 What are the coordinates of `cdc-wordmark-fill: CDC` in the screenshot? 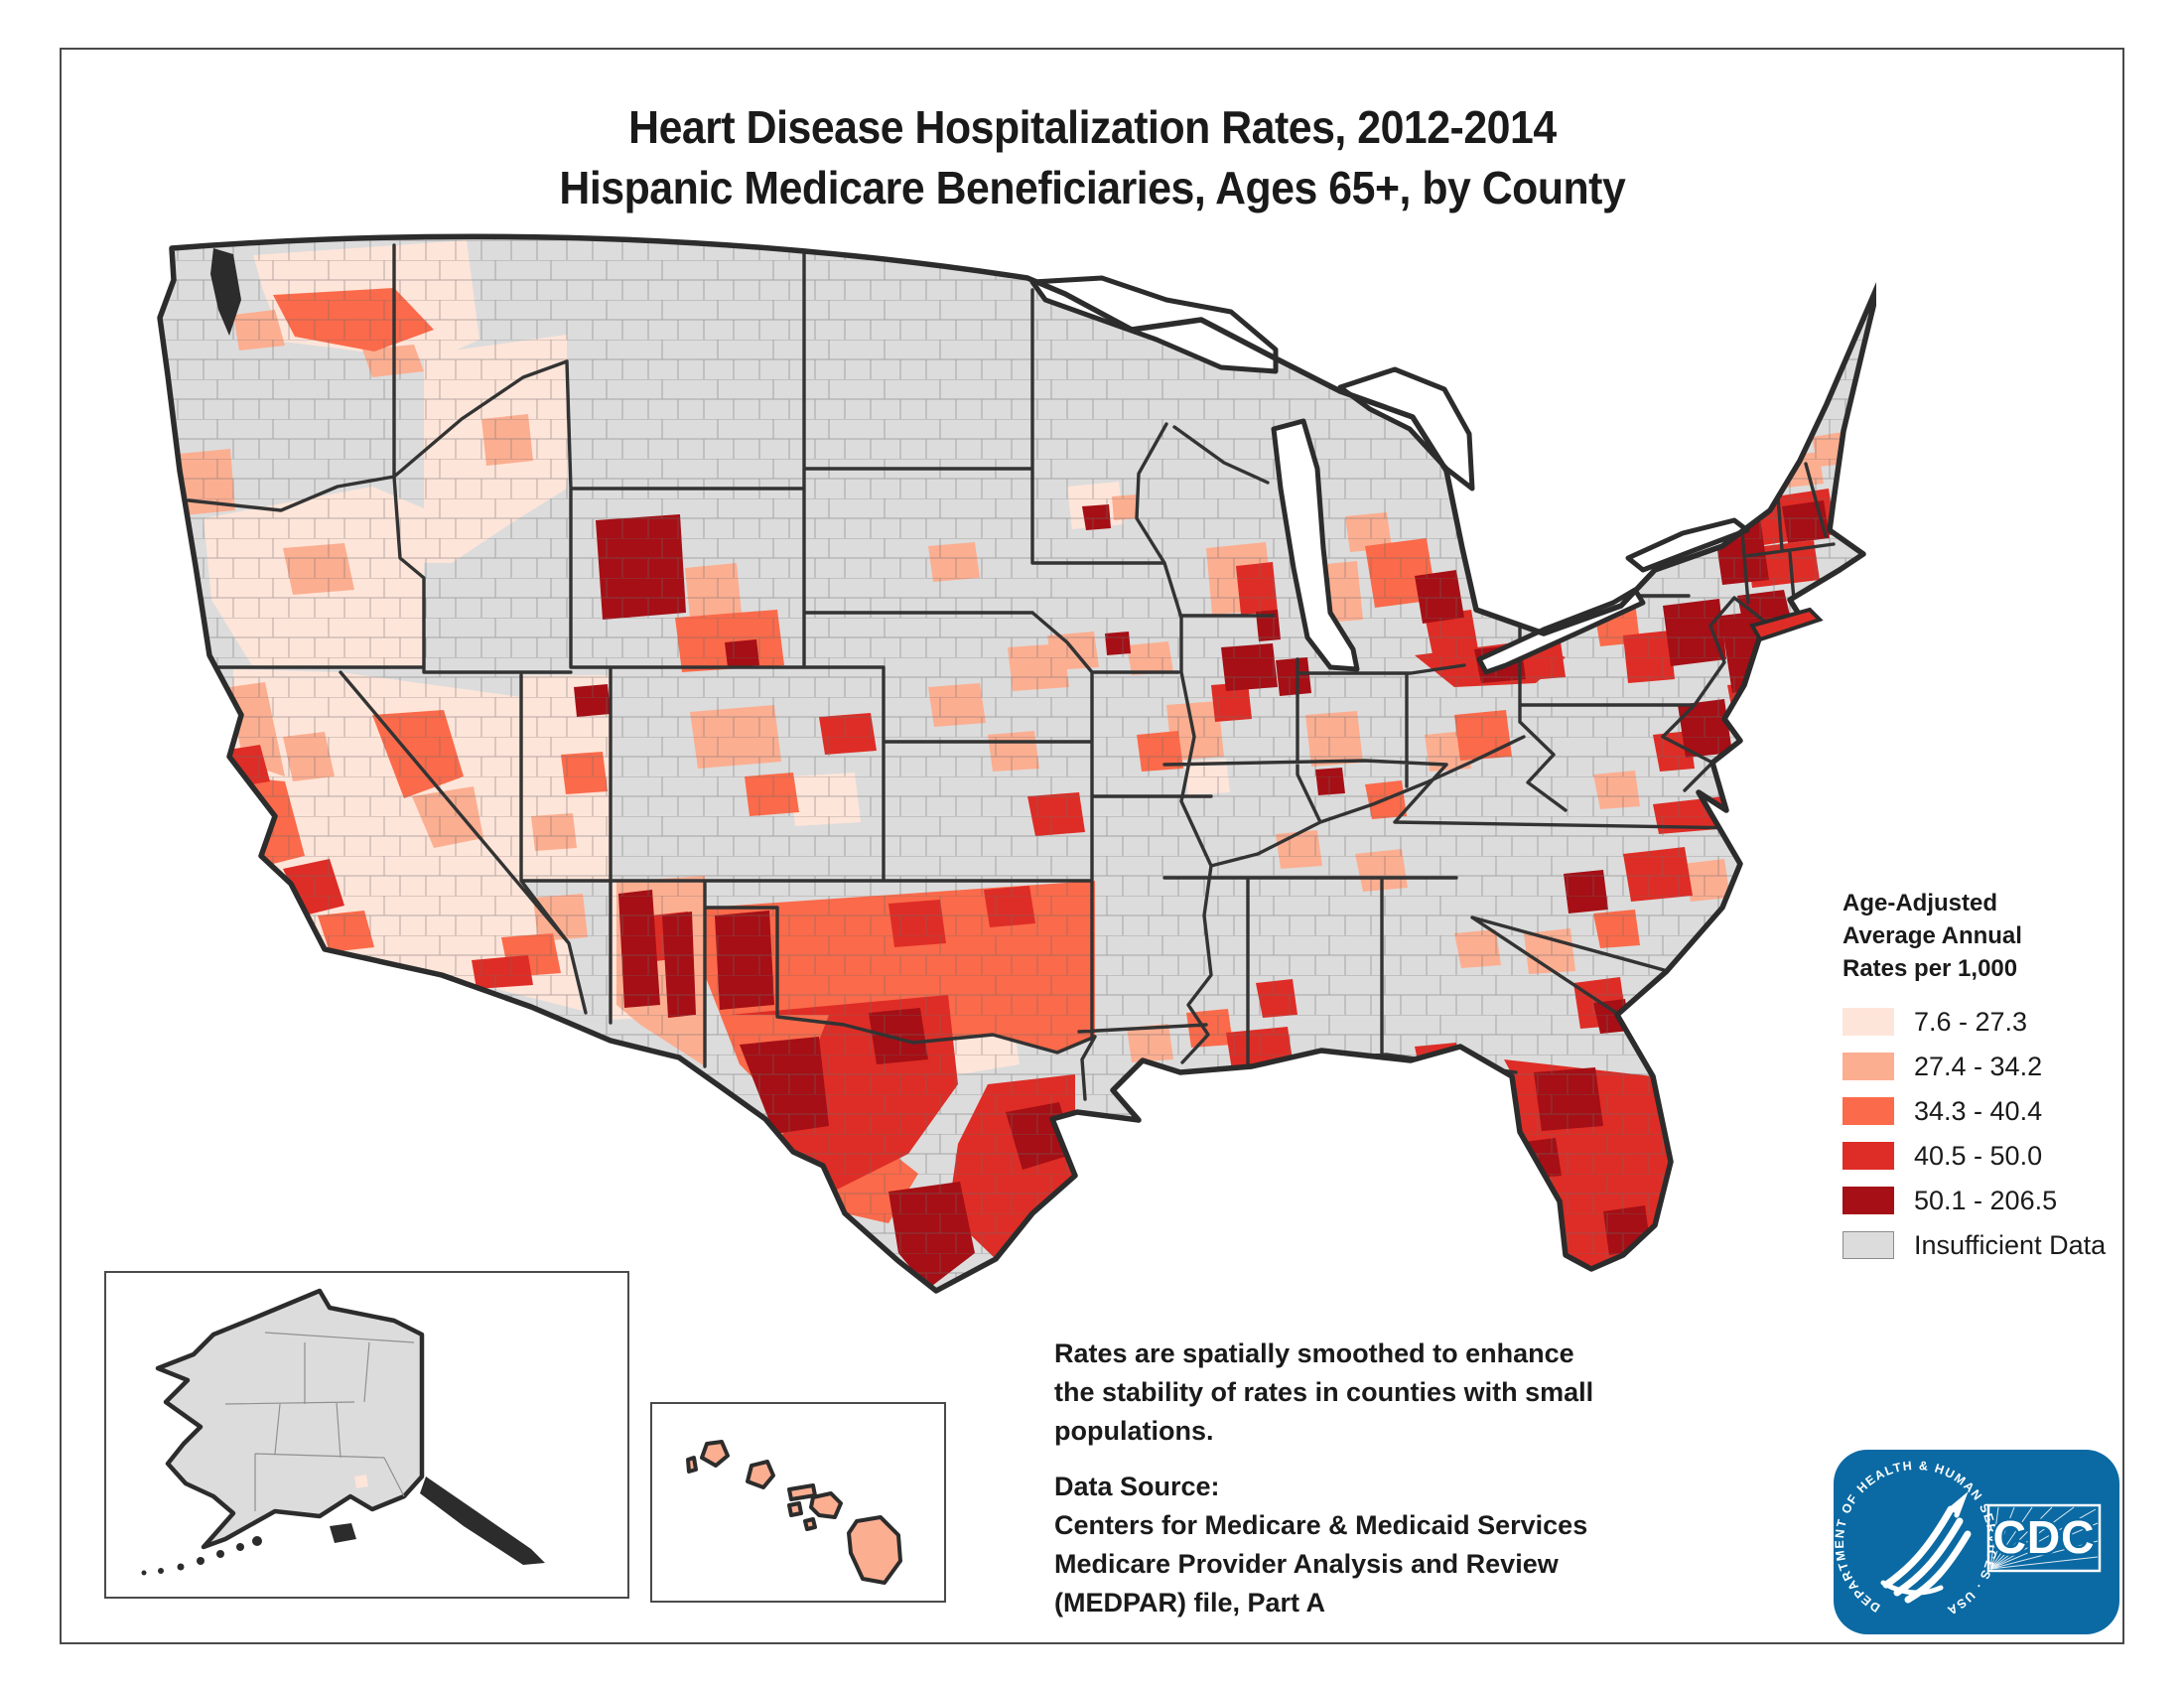 It's located at (2044, 1537).